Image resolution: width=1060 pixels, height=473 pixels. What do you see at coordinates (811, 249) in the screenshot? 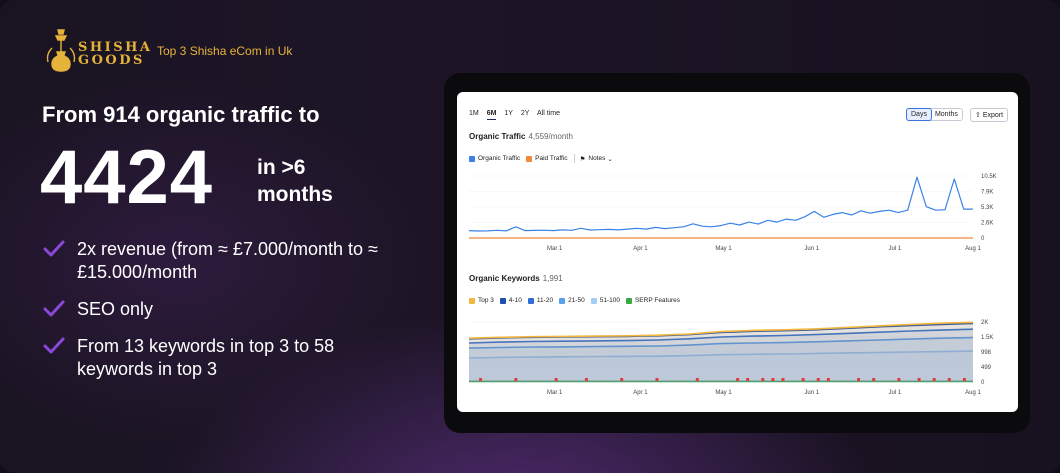
I see `x-tick-label: Jun 1` at bounding box center [811, 249].